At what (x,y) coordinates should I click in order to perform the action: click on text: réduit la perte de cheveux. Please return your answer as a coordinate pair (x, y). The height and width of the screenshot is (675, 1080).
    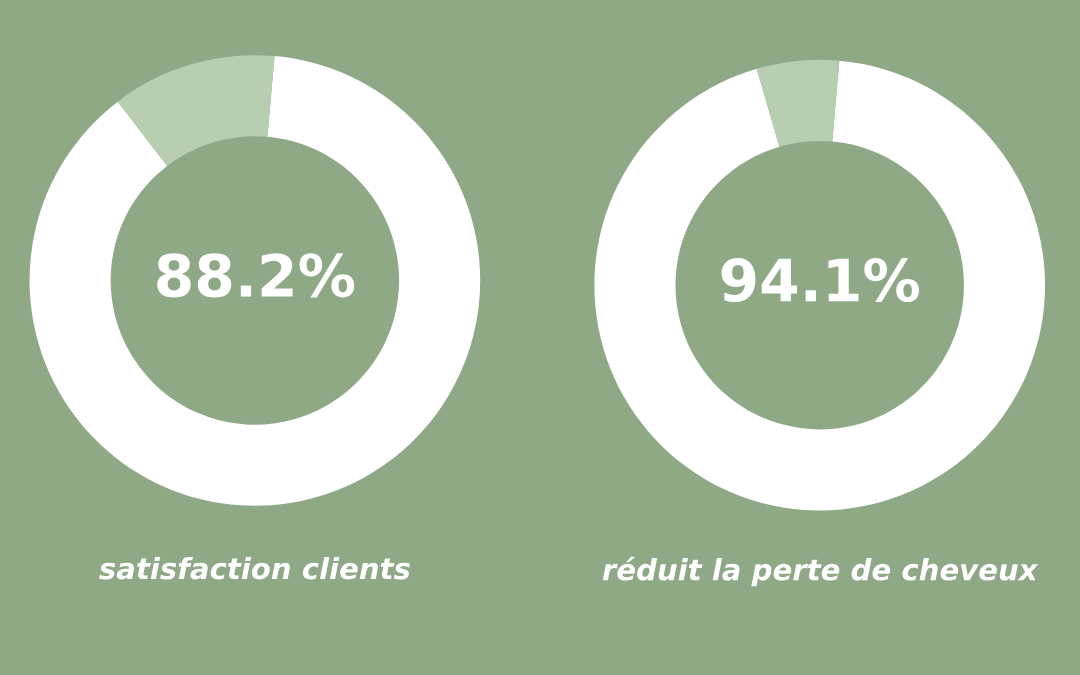
    Looking at the image, I should click on (820, 571).